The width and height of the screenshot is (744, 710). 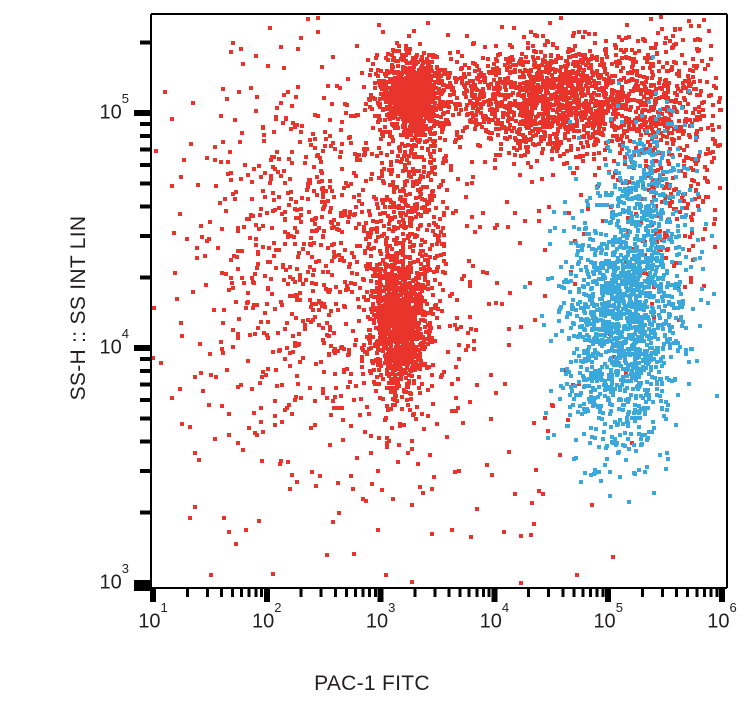 I want to click on x-tick-label: 106, so click(x=710, y=617).